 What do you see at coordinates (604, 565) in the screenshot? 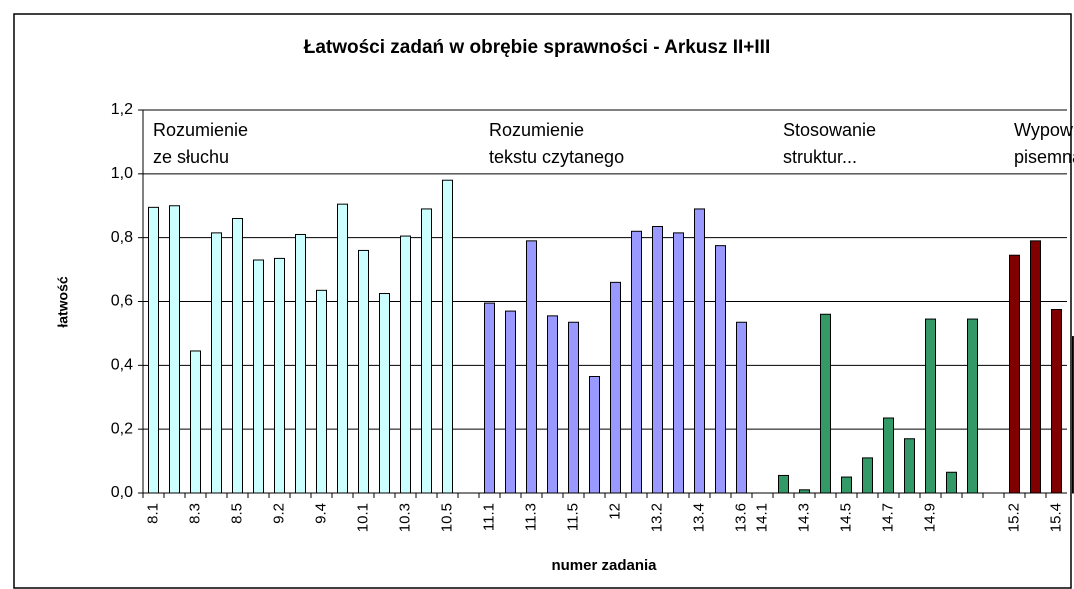
I see `x-axis-label: numer zadania` at bounding box center [604, 565].